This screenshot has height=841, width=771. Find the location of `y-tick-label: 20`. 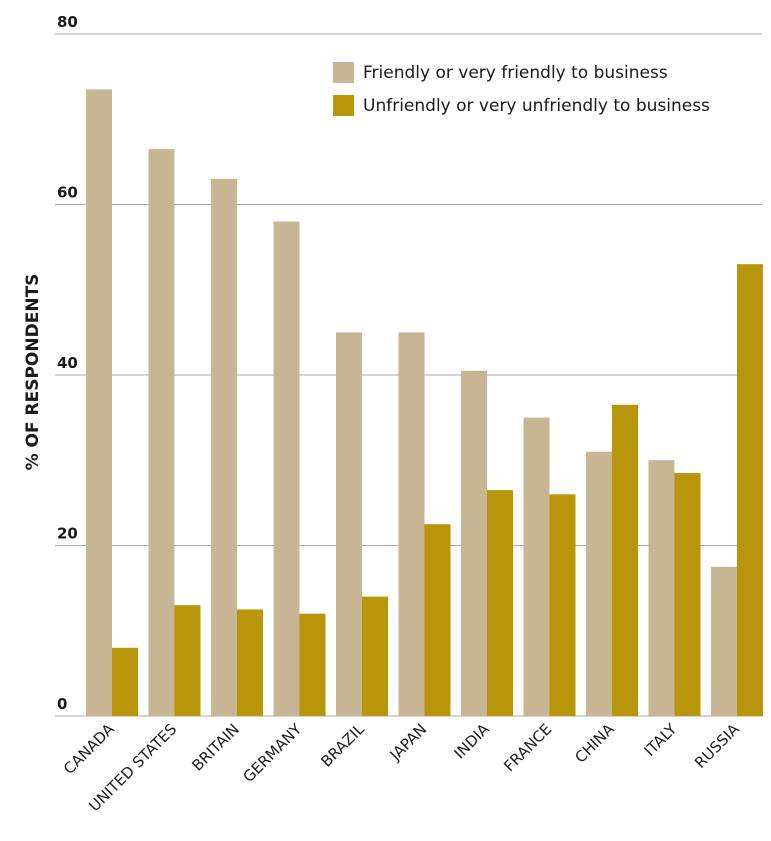

y-tick-label: 20 is located at coordinates (67, 534).